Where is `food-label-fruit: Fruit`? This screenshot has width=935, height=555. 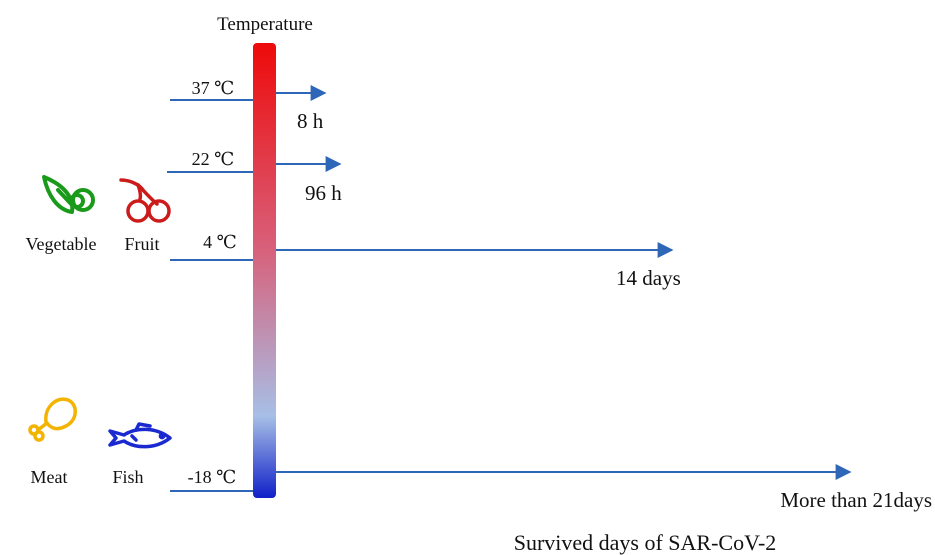
food-label-fruit: Fruit is located at coordinates (141, 244).